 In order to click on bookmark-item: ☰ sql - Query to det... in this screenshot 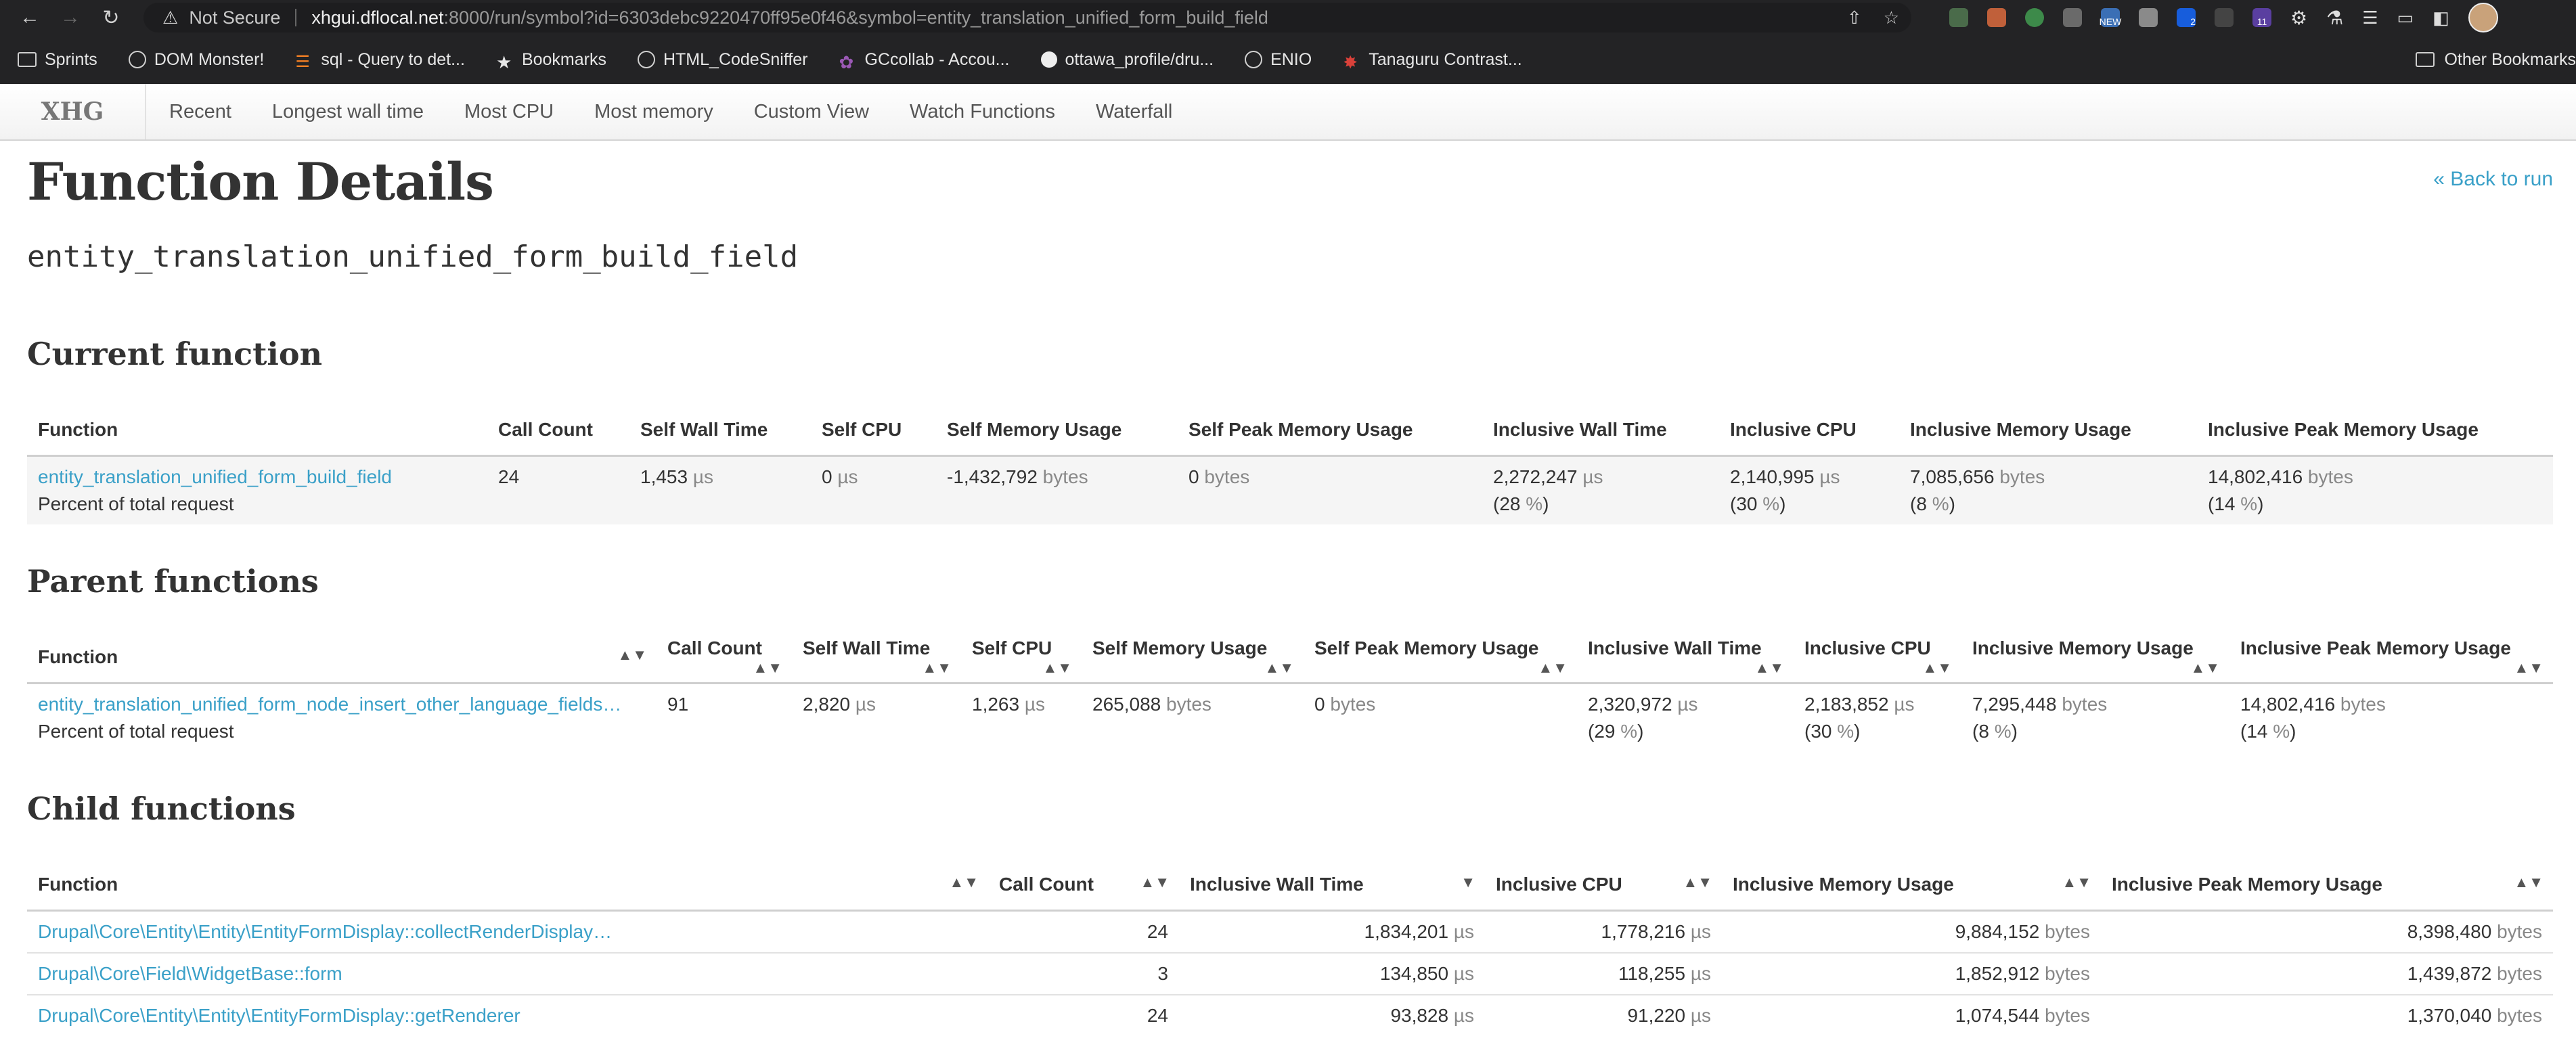, I will do `click(380, 60)`.